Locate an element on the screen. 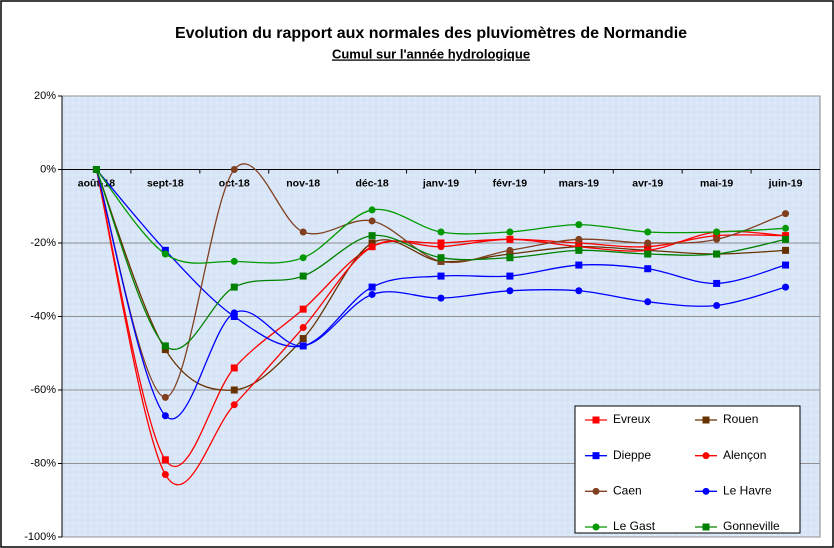 The height and width of the screenshot is (548, 834). legend-label: Caen is located at coordinates (627, 491).